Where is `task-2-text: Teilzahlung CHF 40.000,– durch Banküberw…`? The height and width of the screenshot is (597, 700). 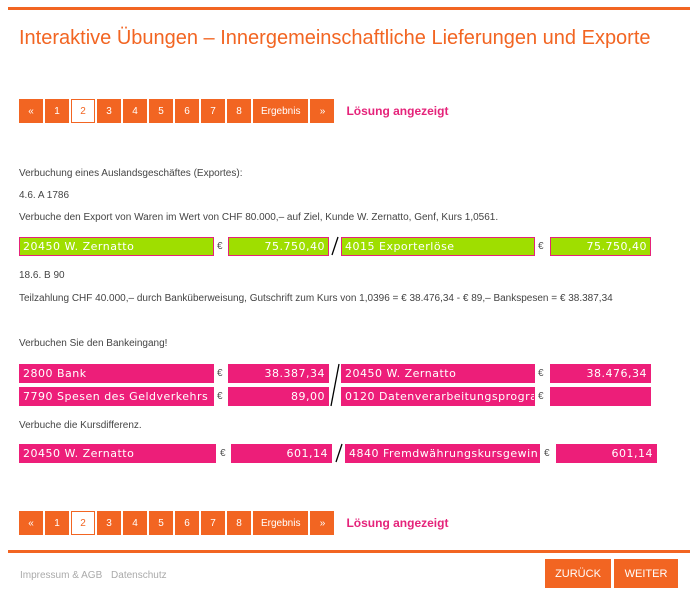 task-2-text: Teilzahlung CHF 40.000,– durch Banküberw… is located at coordinates (316, 298).